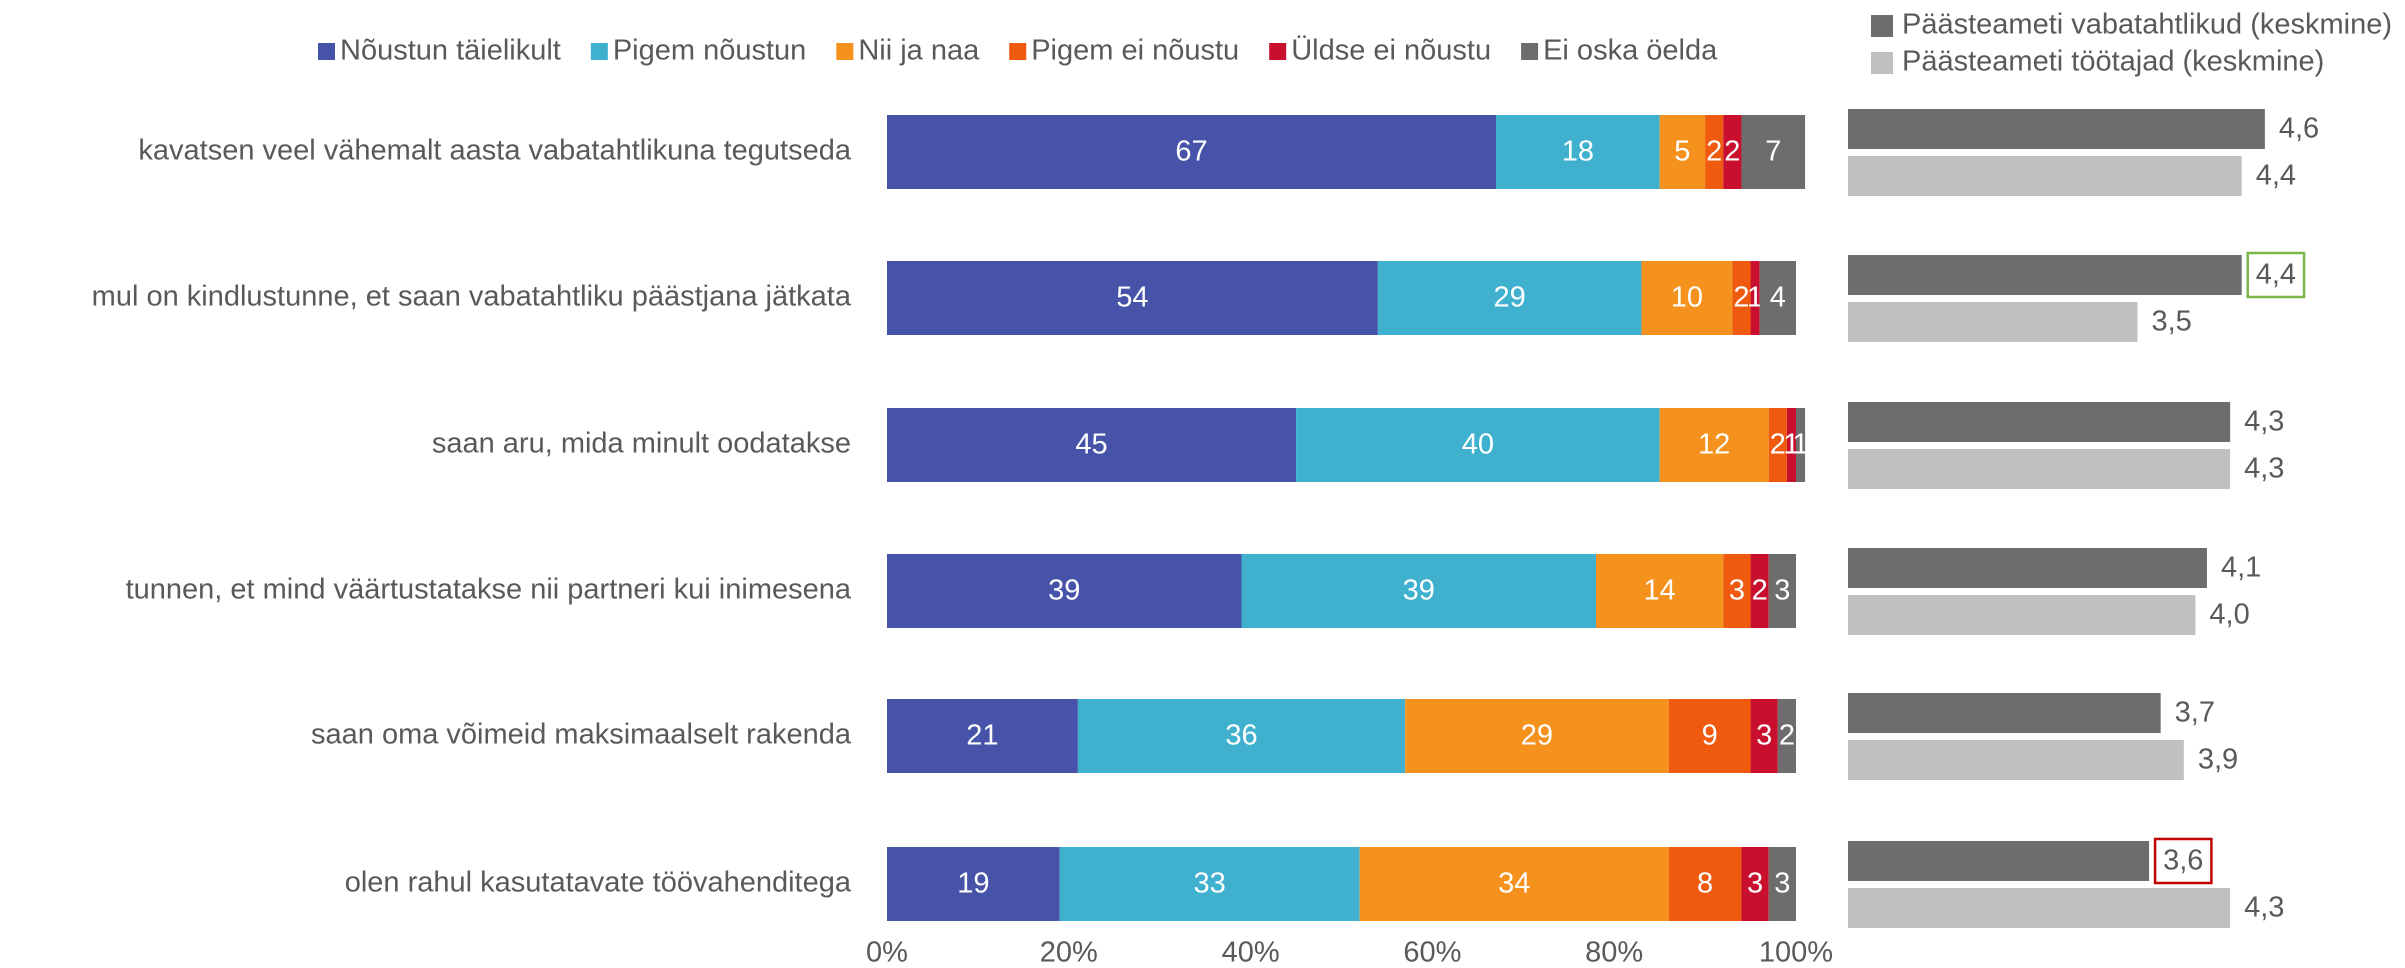 Image resolution: width=2405 pixels, height=968 pixels. Describe the element at coordinates (641, 444) in the screenshot. I see `category-label: saan aru, mida minult oodatakse` at that location.